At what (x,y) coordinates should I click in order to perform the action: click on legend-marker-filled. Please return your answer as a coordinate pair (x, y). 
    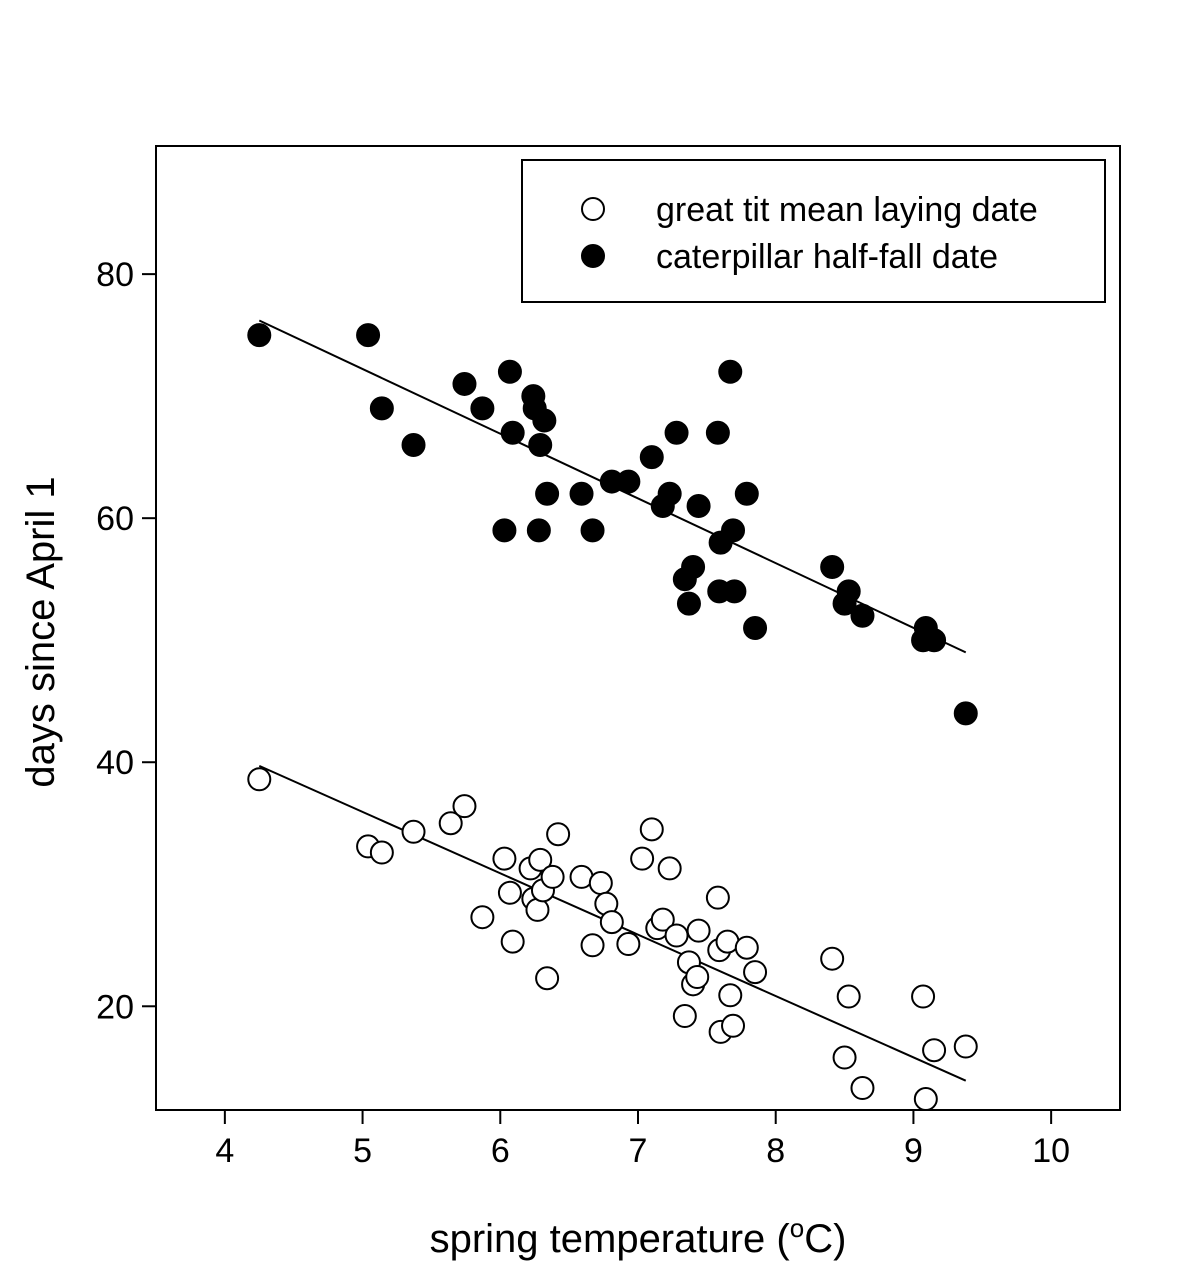
    Looking at the image, I should click on (593, 256).